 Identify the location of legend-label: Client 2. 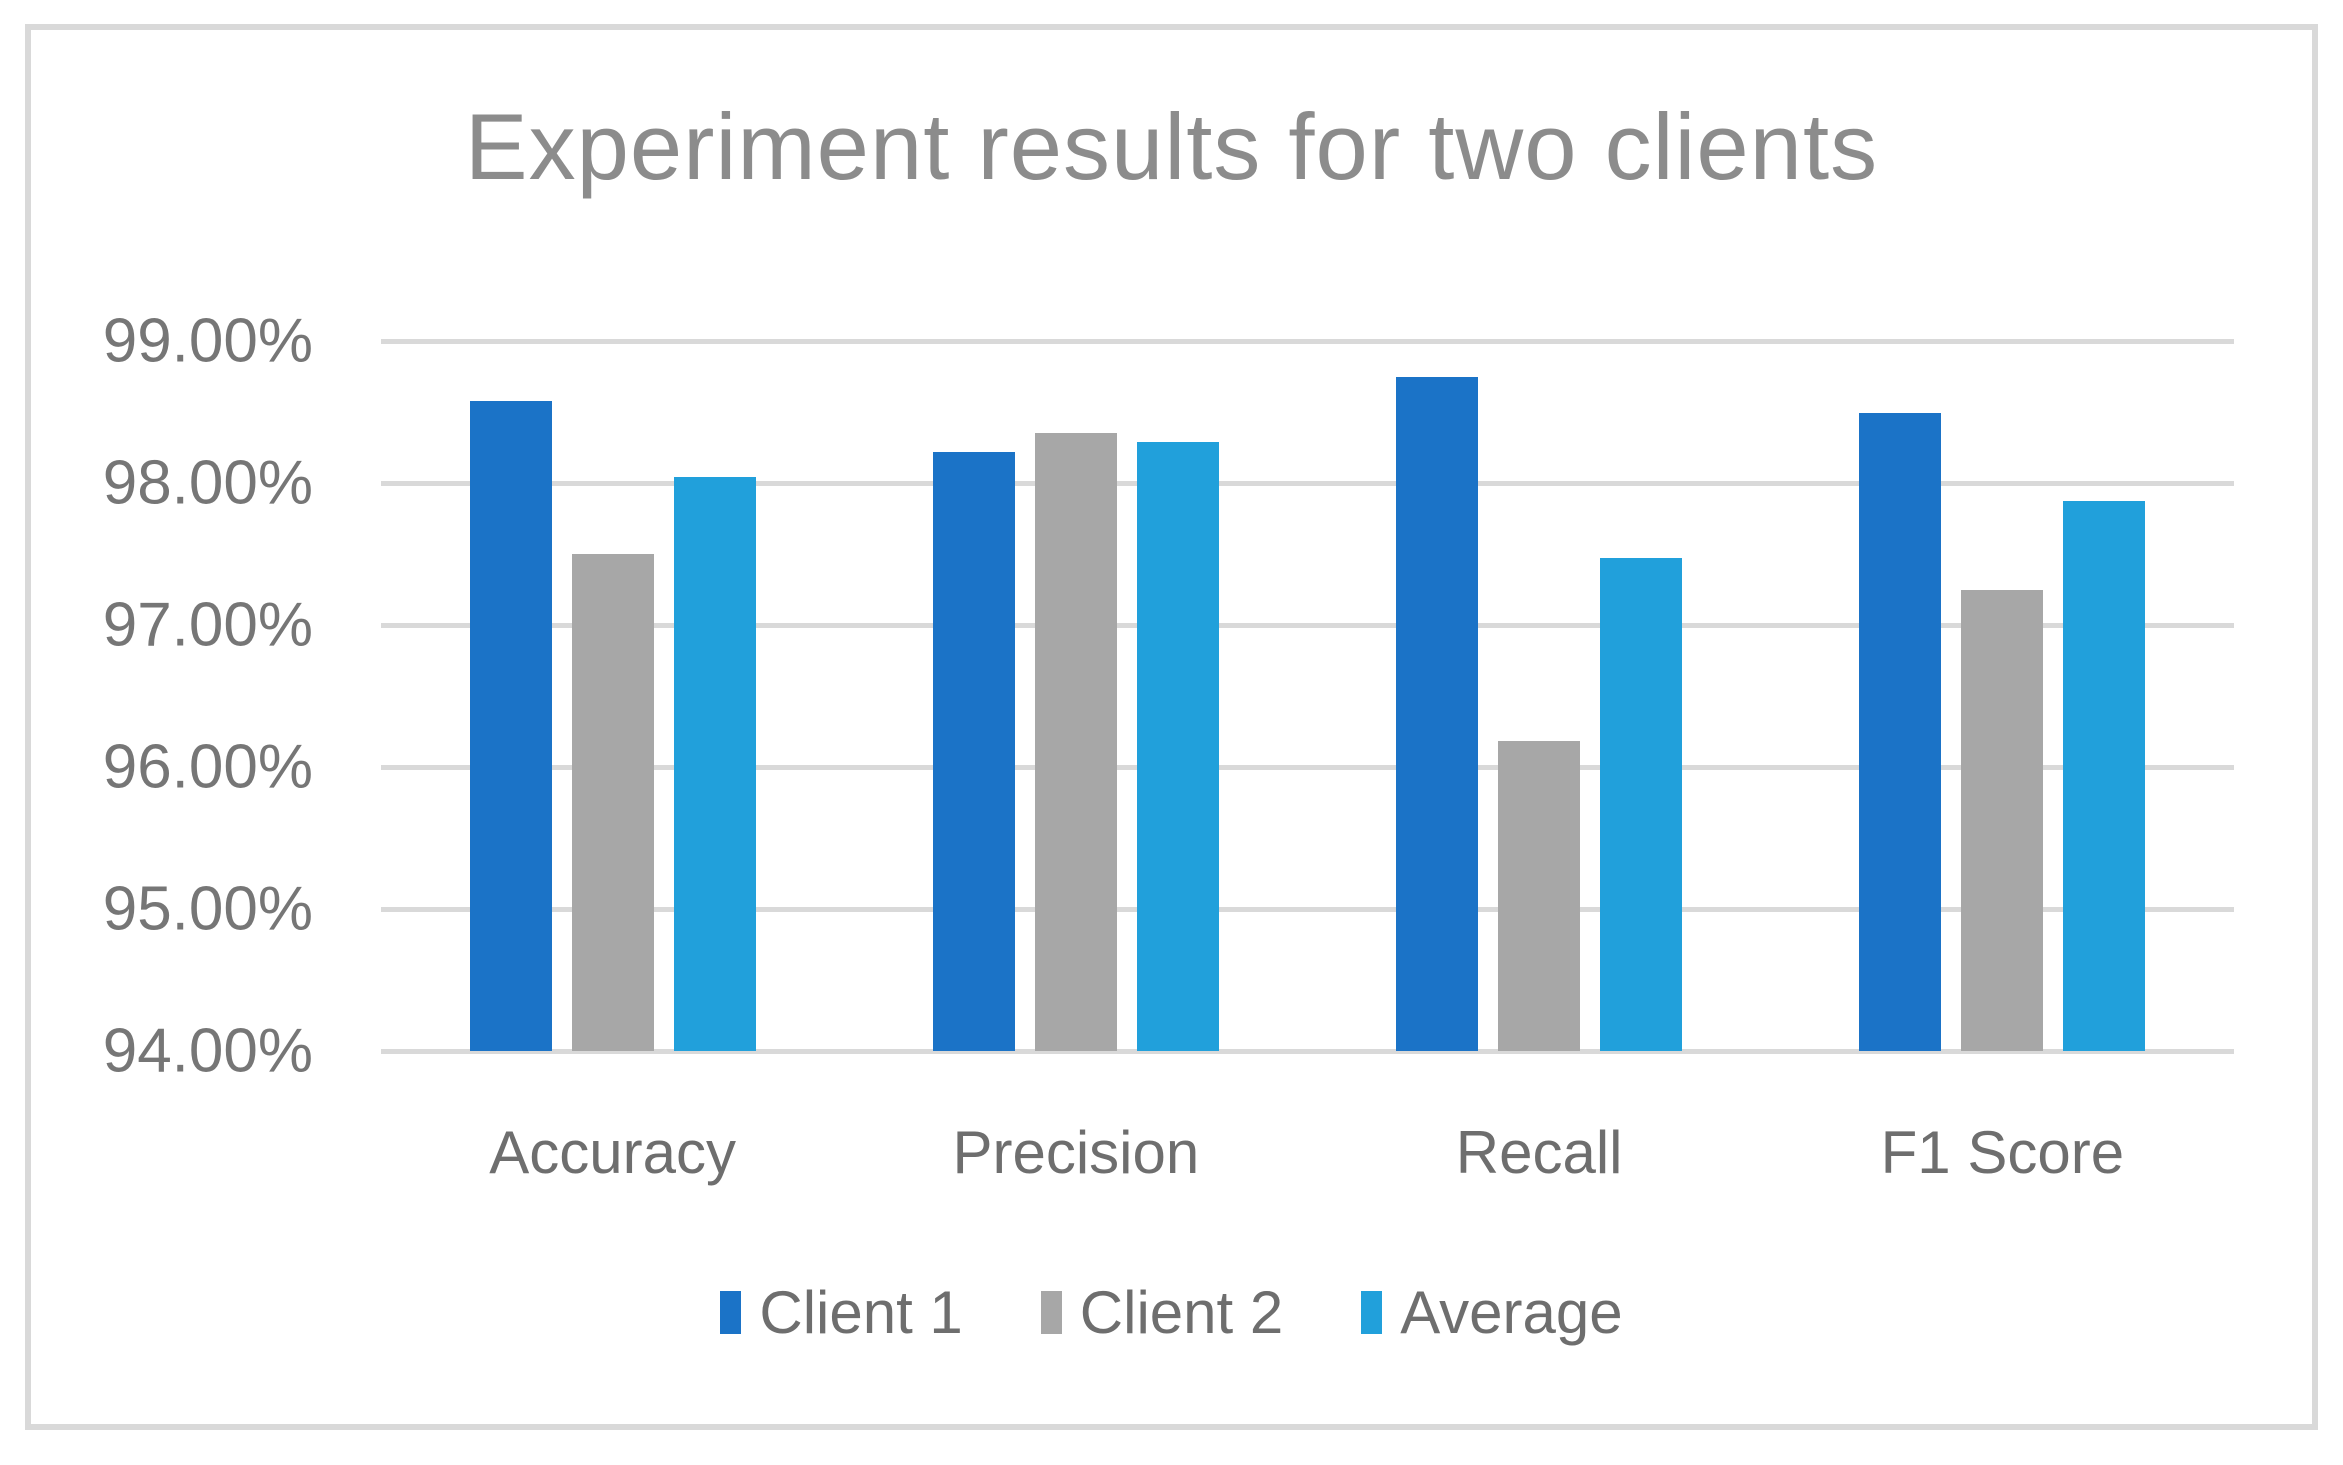
(1181, 1312).